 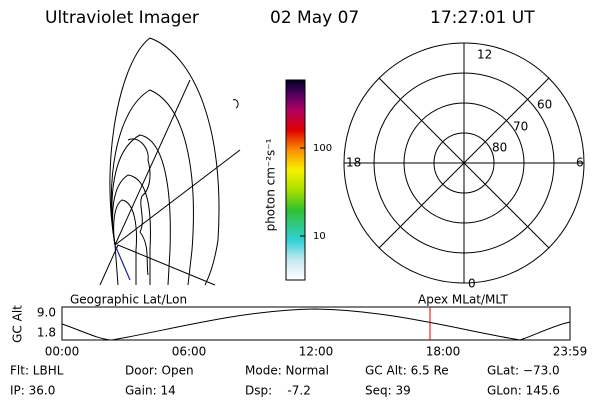 What do you see at coordinates (580, 163) in the screenshot?
I see `mlt-label: 6` at bounding box center [580, 163].